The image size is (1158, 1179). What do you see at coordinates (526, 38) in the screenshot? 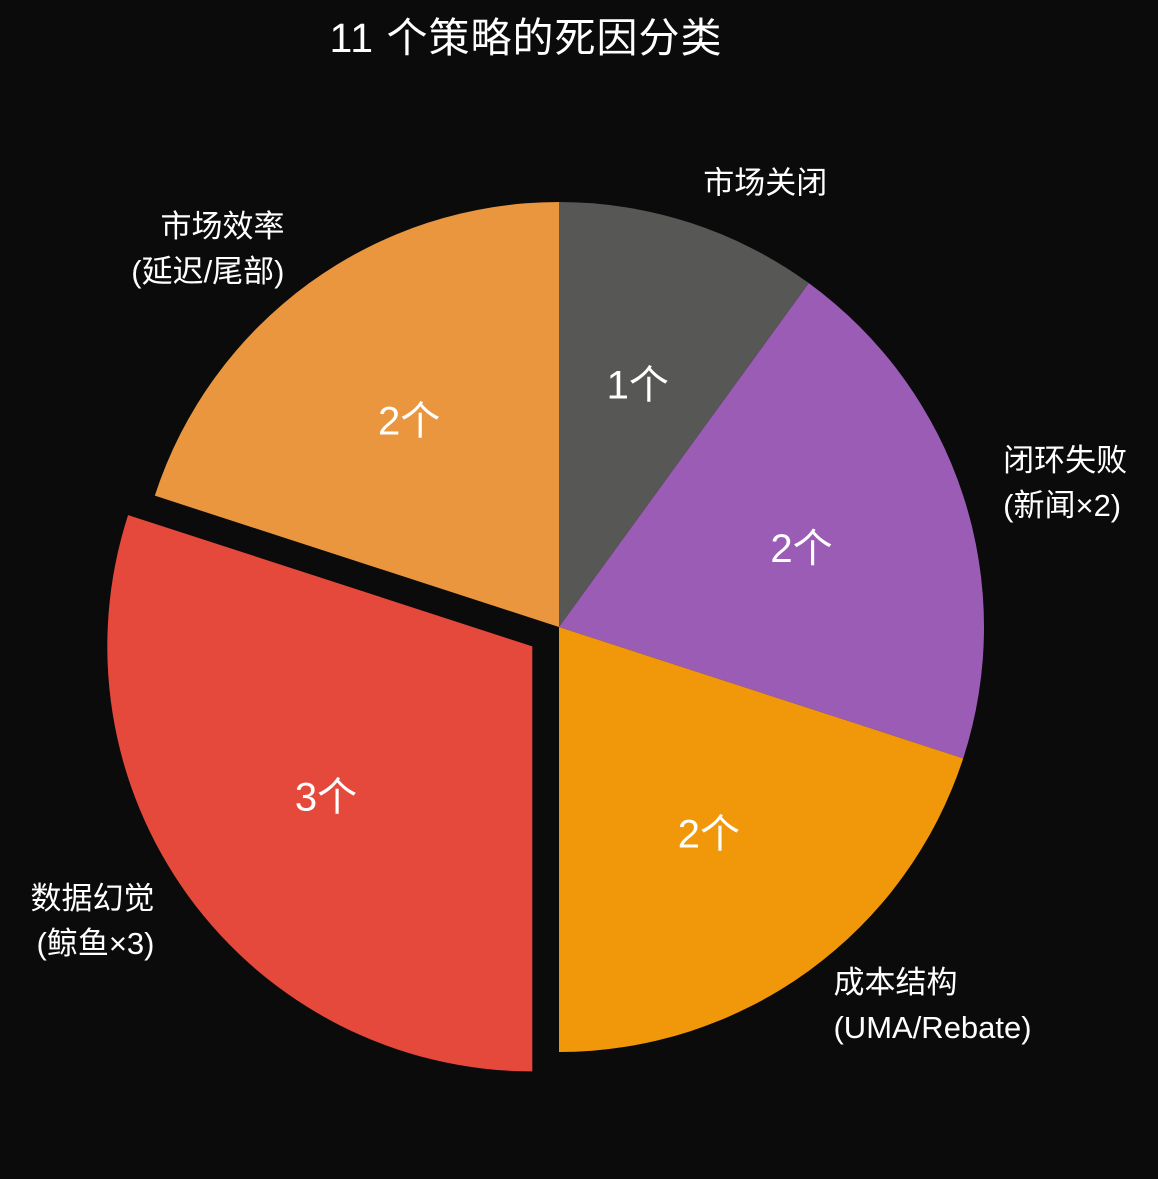
I see `chart-title: 11 个策略的死因分类` at bounding box center [526, 38].